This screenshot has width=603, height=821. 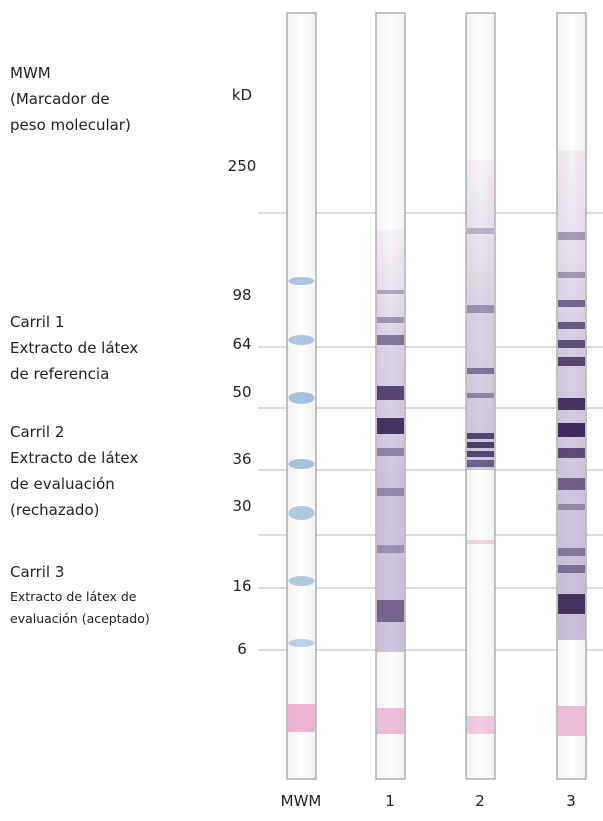 I want to click on legend-lane-2-line-3: de evaluación, so click(x=62, y=484).